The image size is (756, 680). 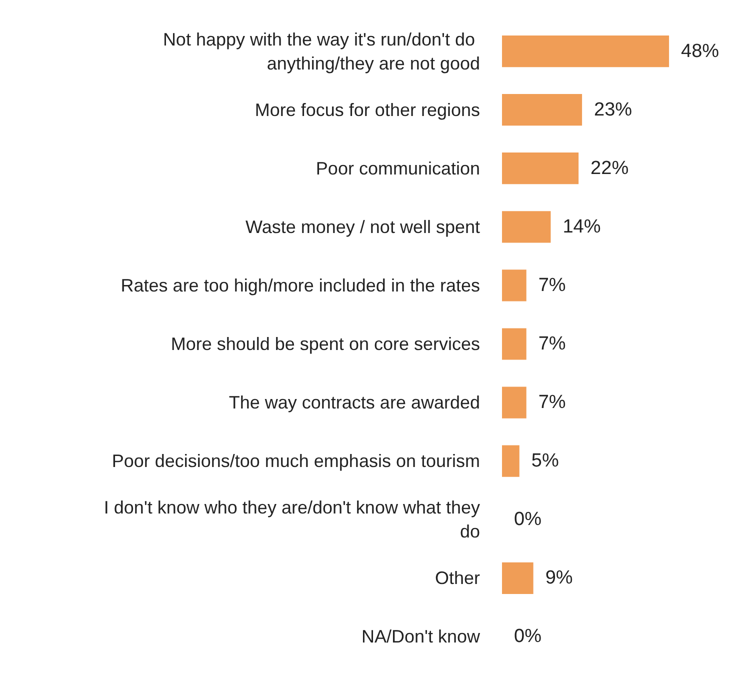 I want to click on y-tick-label: More focus for other regions, so click(x=367, y=110).